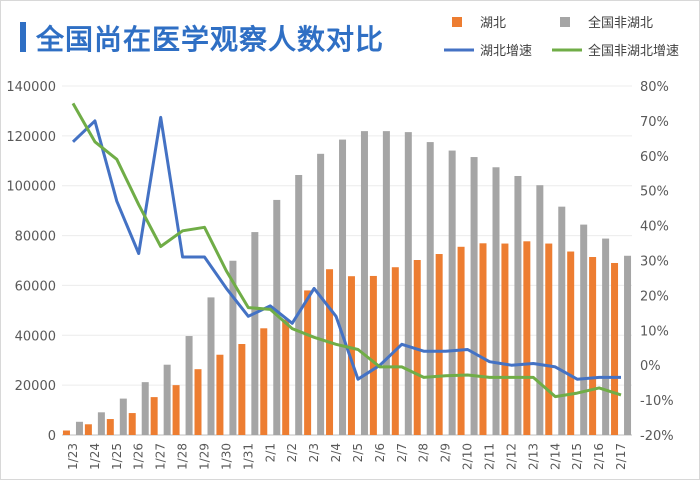 The height and width of the screenshot is (480, 700). I want to click on x-tick-label: 2/8, so click(424, 452).